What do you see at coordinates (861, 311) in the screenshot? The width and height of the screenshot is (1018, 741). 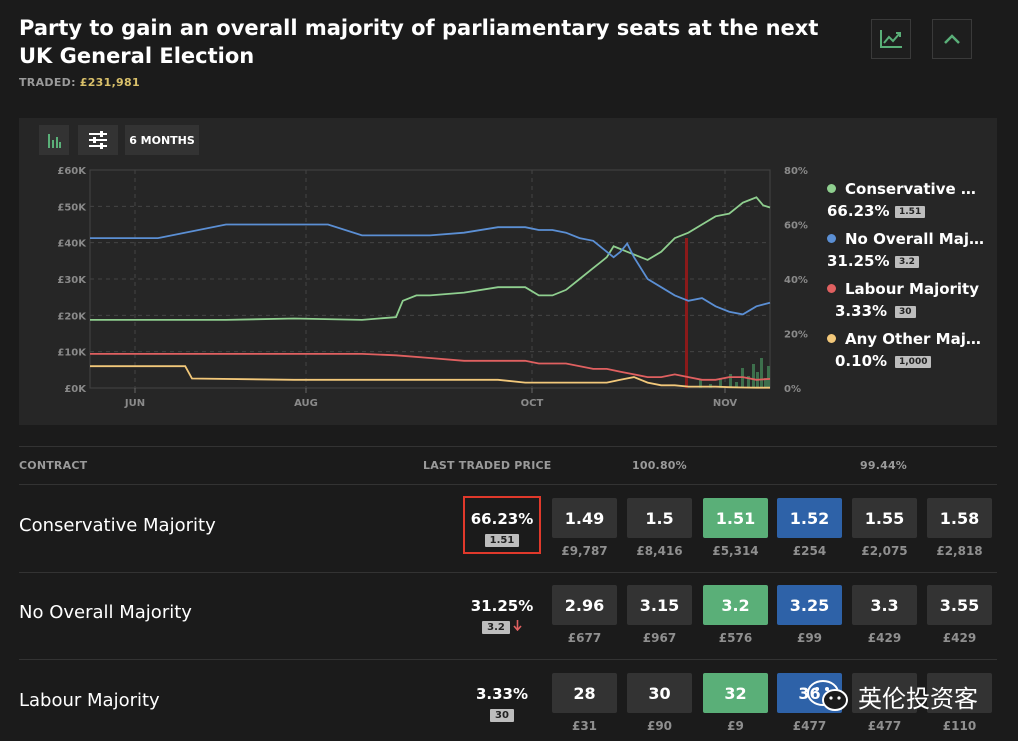 I see `legend-pct: 3.33%` at bounding box center [861, 311].